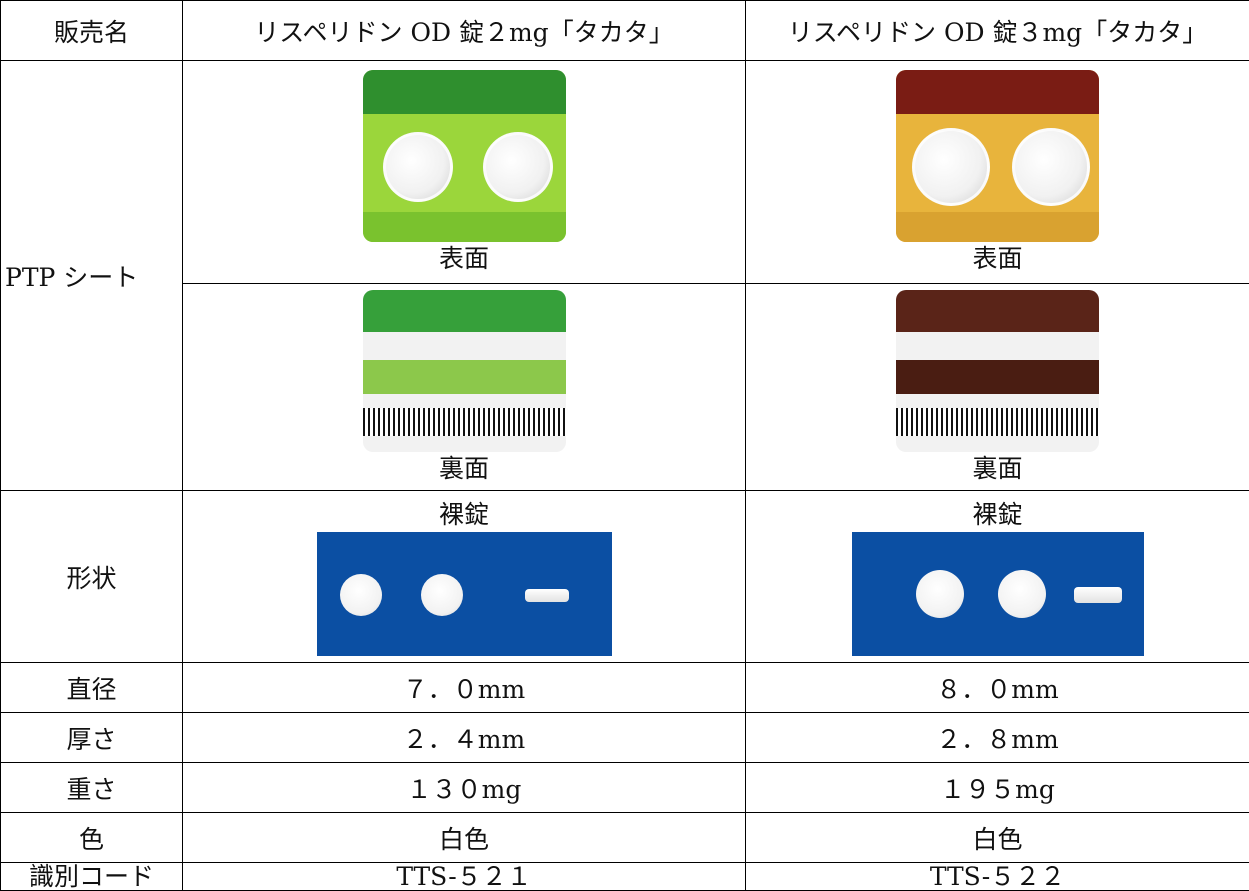  I want to click on spec-value: ７．０mm, so click(464, 687).